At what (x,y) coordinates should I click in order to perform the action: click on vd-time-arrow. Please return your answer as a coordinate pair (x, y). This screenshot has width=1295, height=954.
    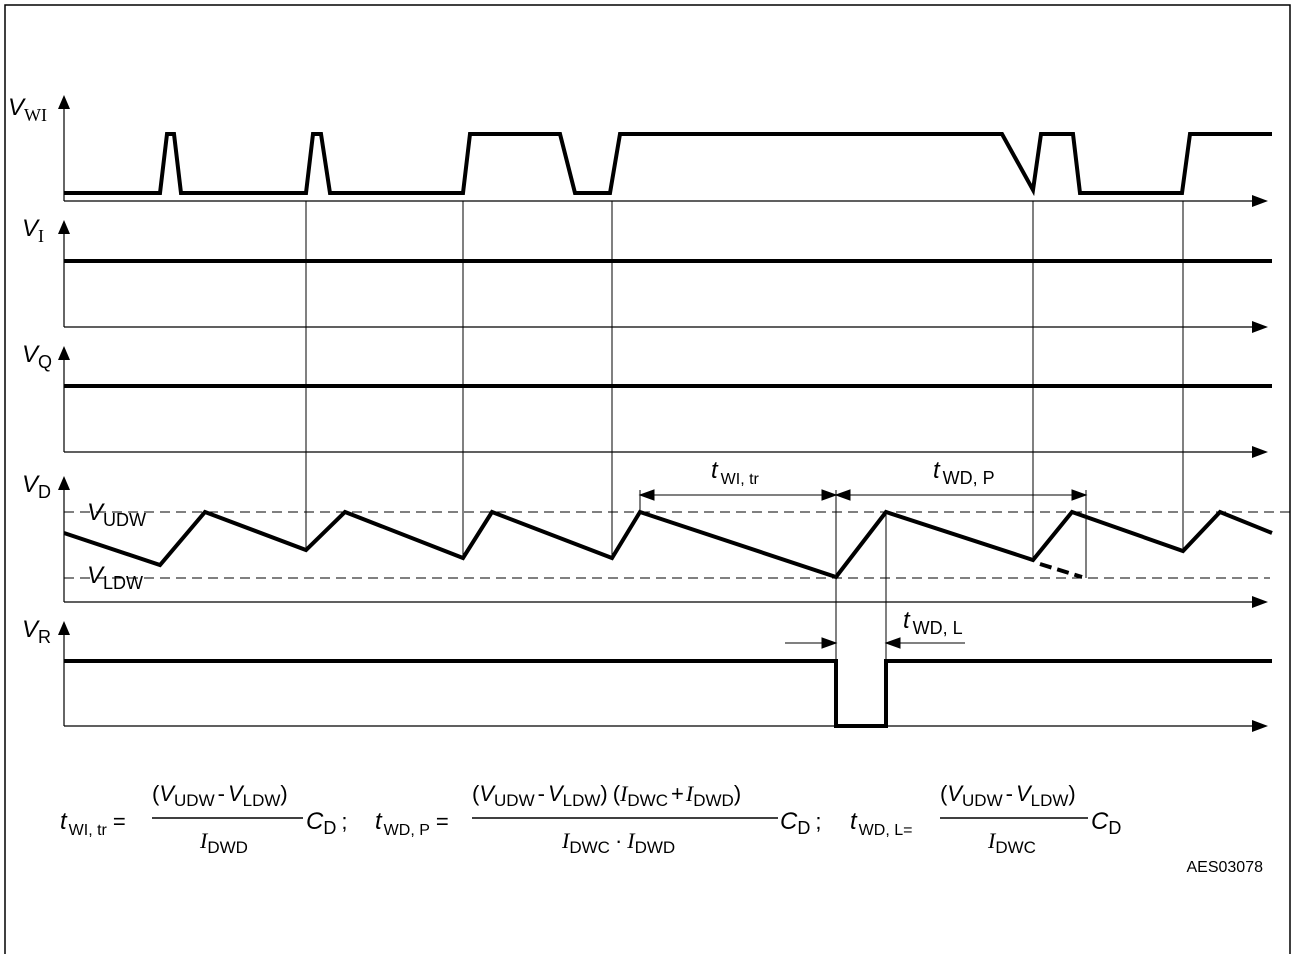
    Looking at the image, I should click on (1260, 602).